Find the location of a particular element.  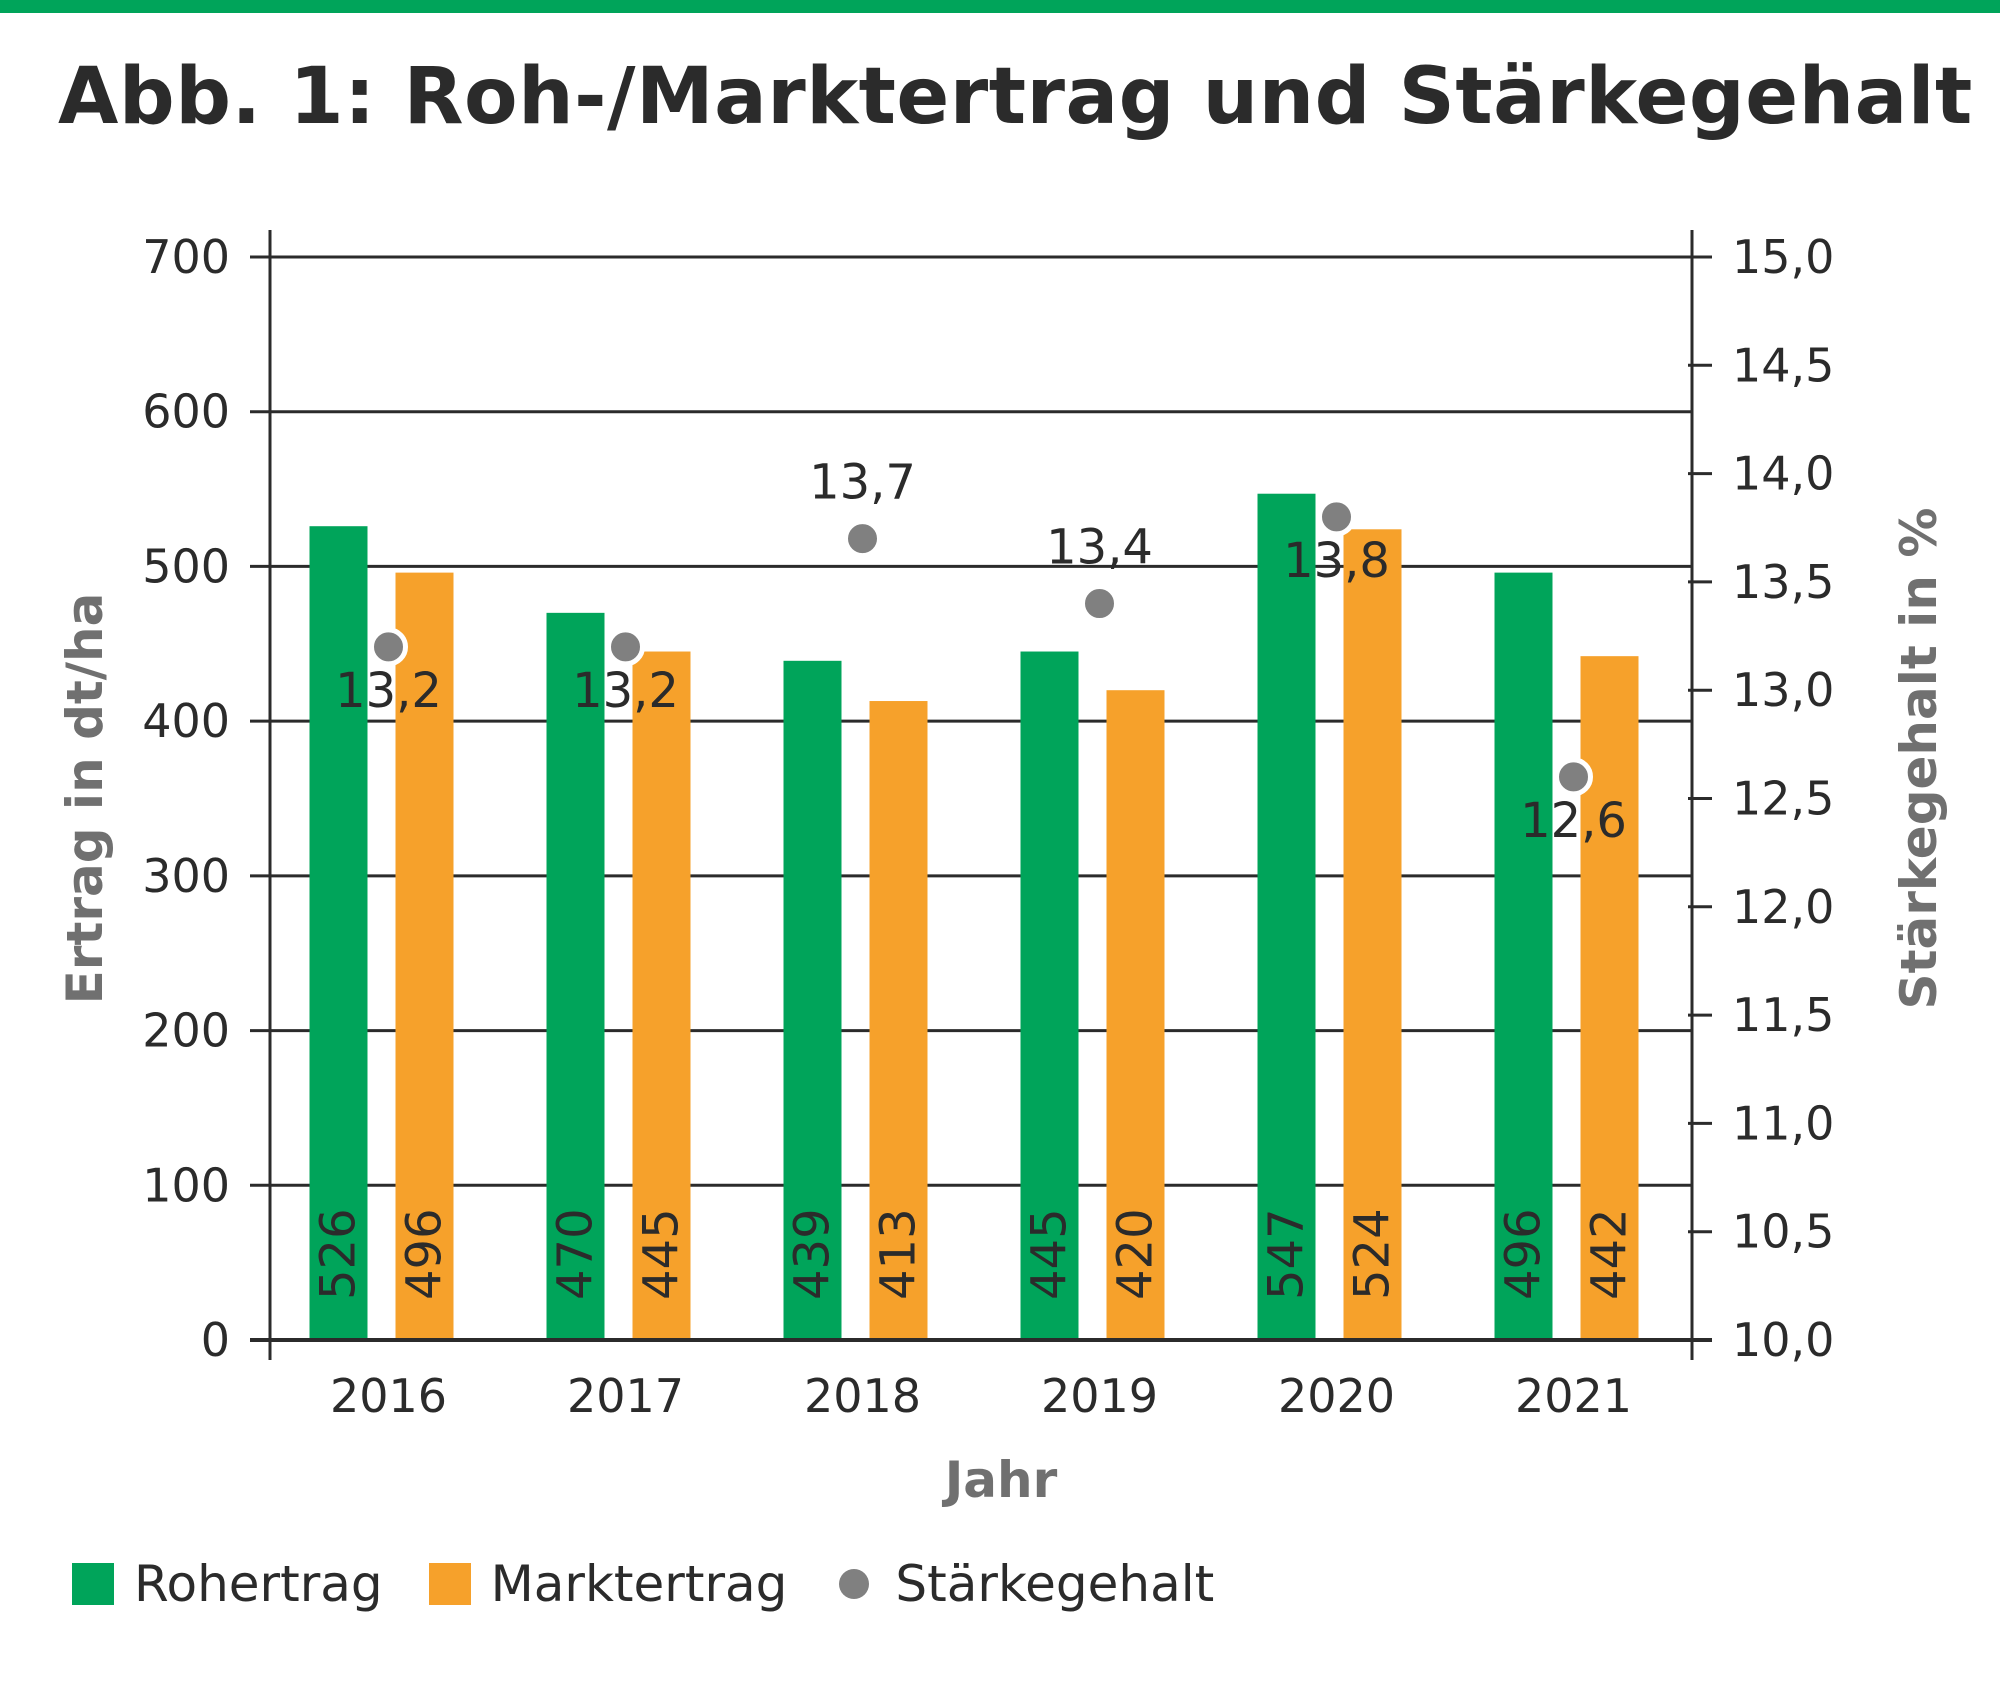

x-tick-label: 2017 is located at coordinates (625, 1396).